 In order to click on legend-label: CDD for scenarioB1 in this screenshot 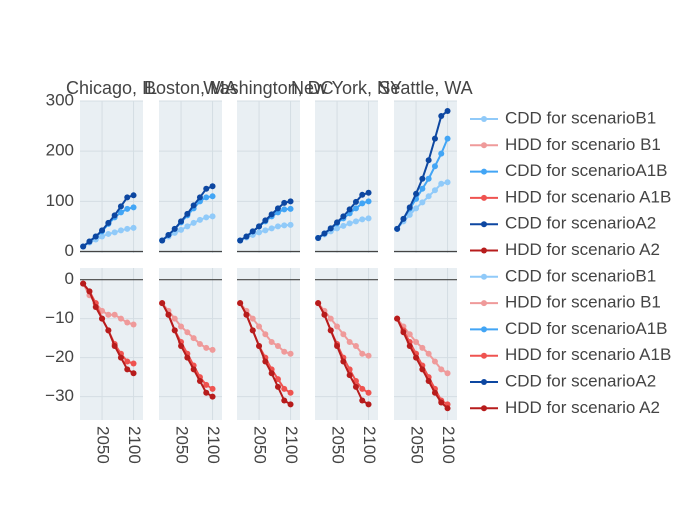, I will do `click(580, 275)`.